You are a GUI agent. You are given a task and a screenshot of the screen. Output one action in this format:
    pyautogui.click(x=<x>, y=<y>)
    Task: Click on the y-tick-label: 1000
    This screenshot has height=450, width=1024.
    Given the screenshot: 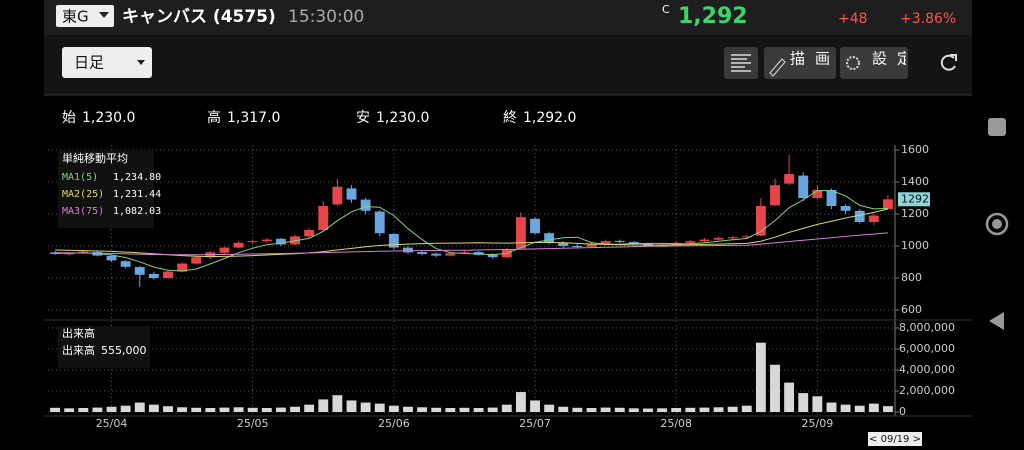 What is the action you would take?
    pyautogui.click(x=915, y=245)
    